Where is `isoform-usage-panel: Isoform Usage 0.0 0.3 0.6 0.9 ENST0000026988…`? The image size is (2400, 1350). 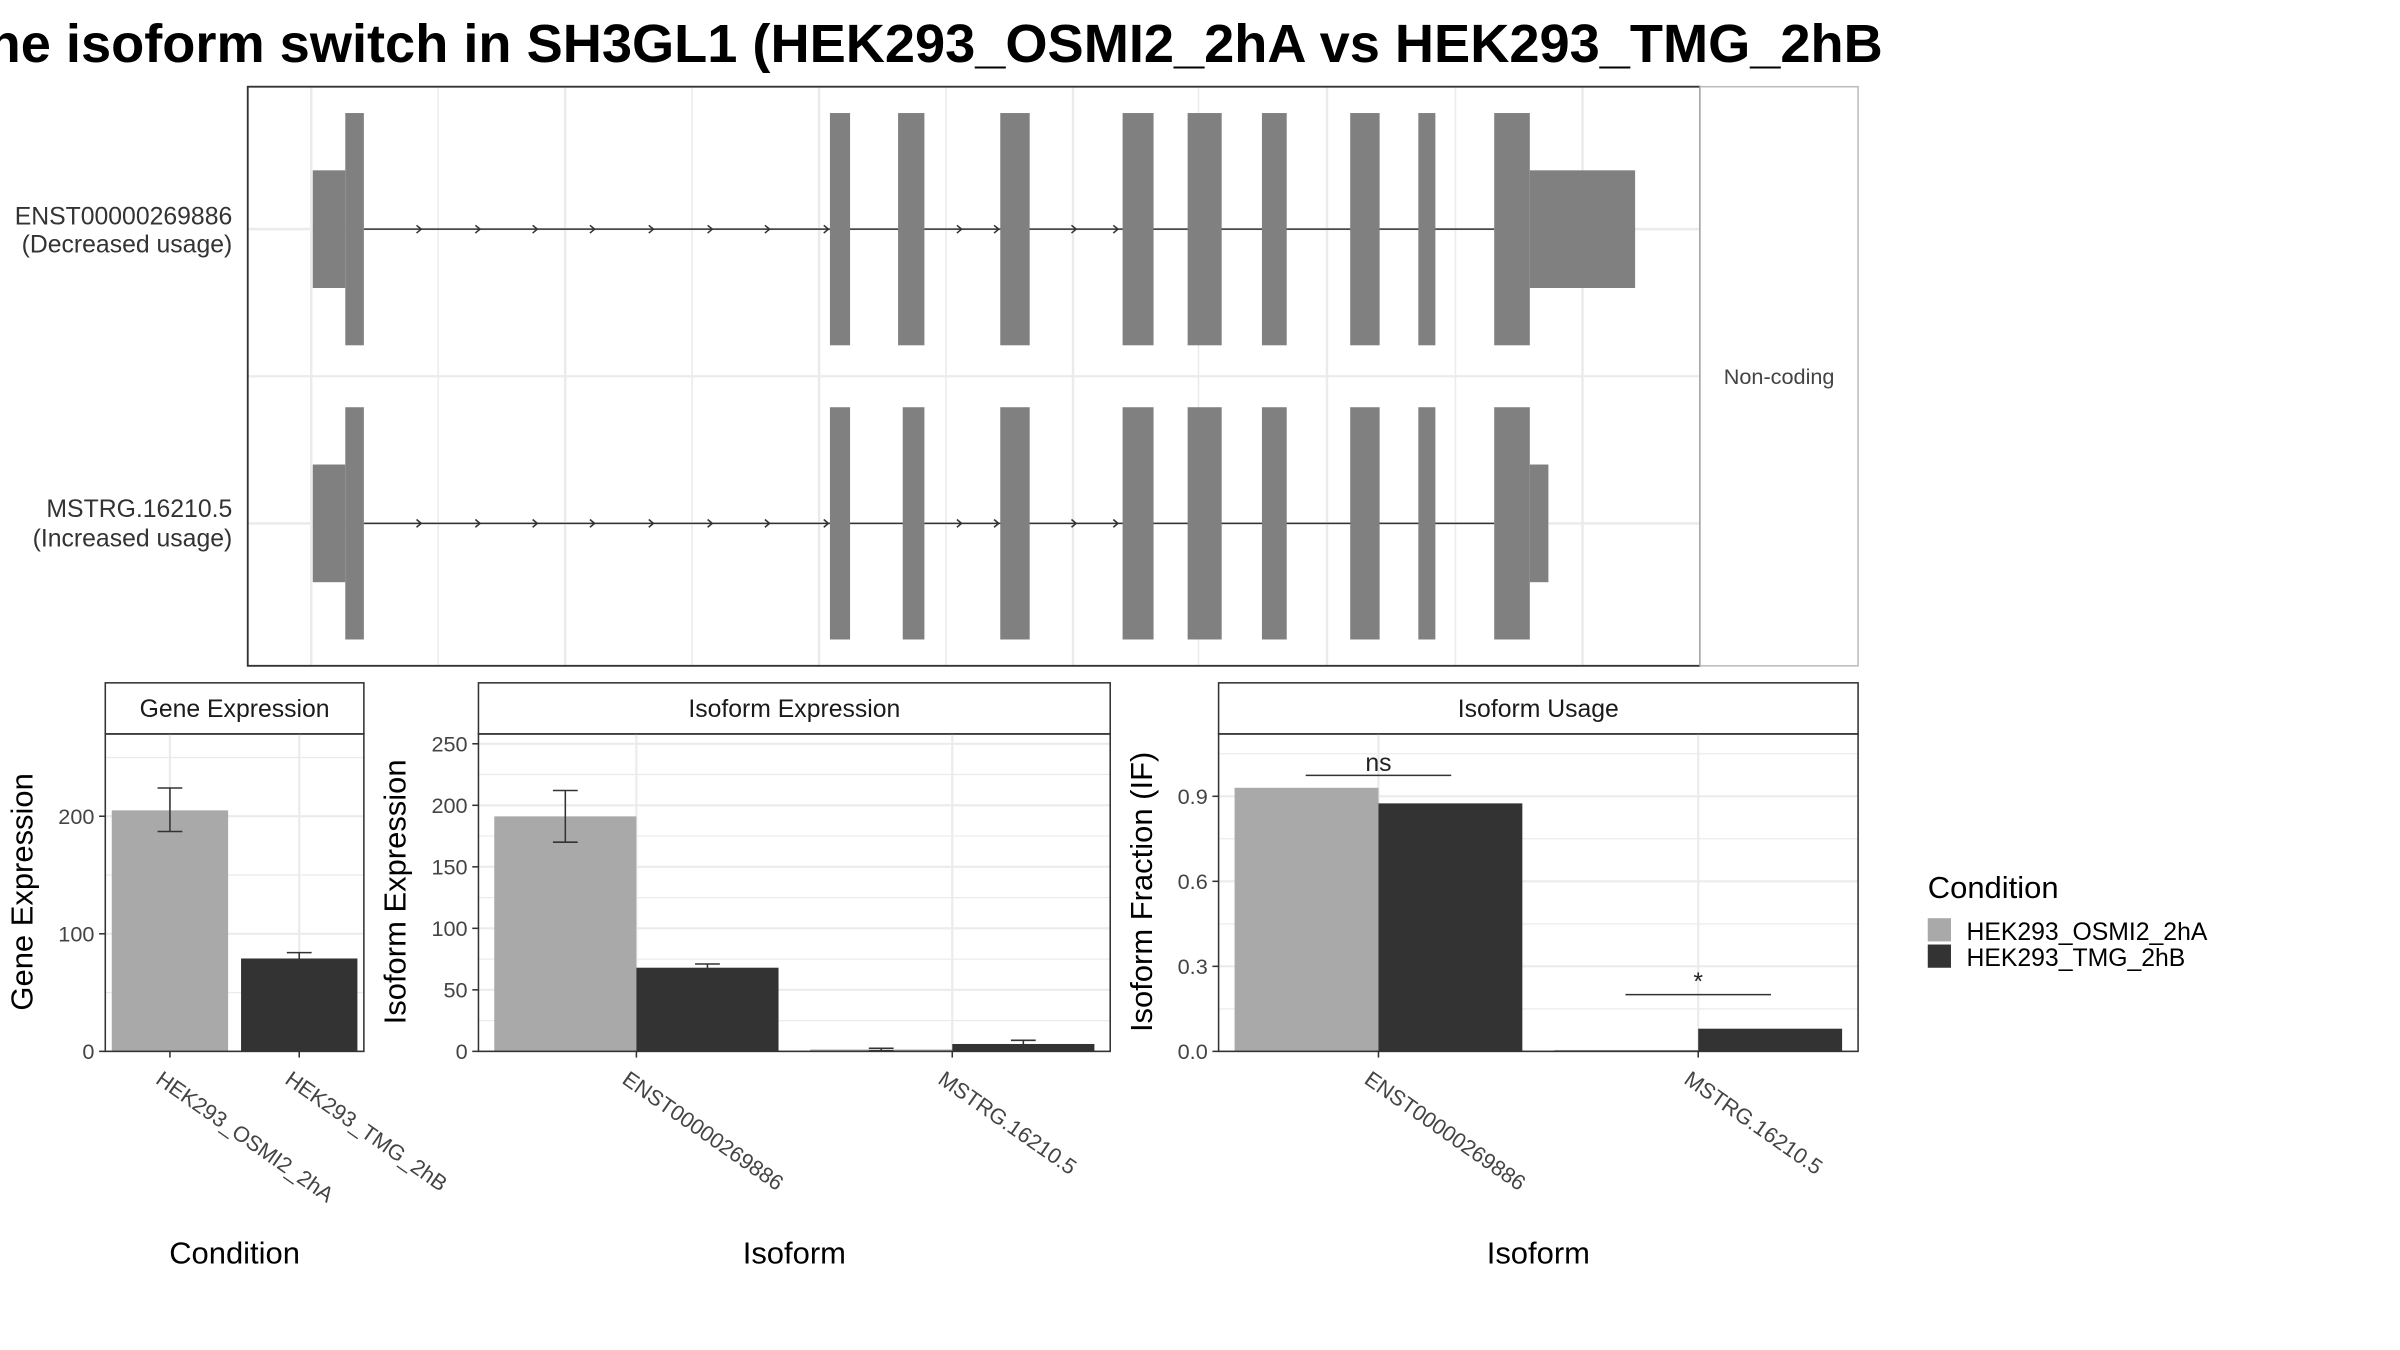 isoform-usage-panel: Isoform Usage 0.0 0.3 0.6 0.9 ENST0000026988… is located at coordinates (1491, 976).